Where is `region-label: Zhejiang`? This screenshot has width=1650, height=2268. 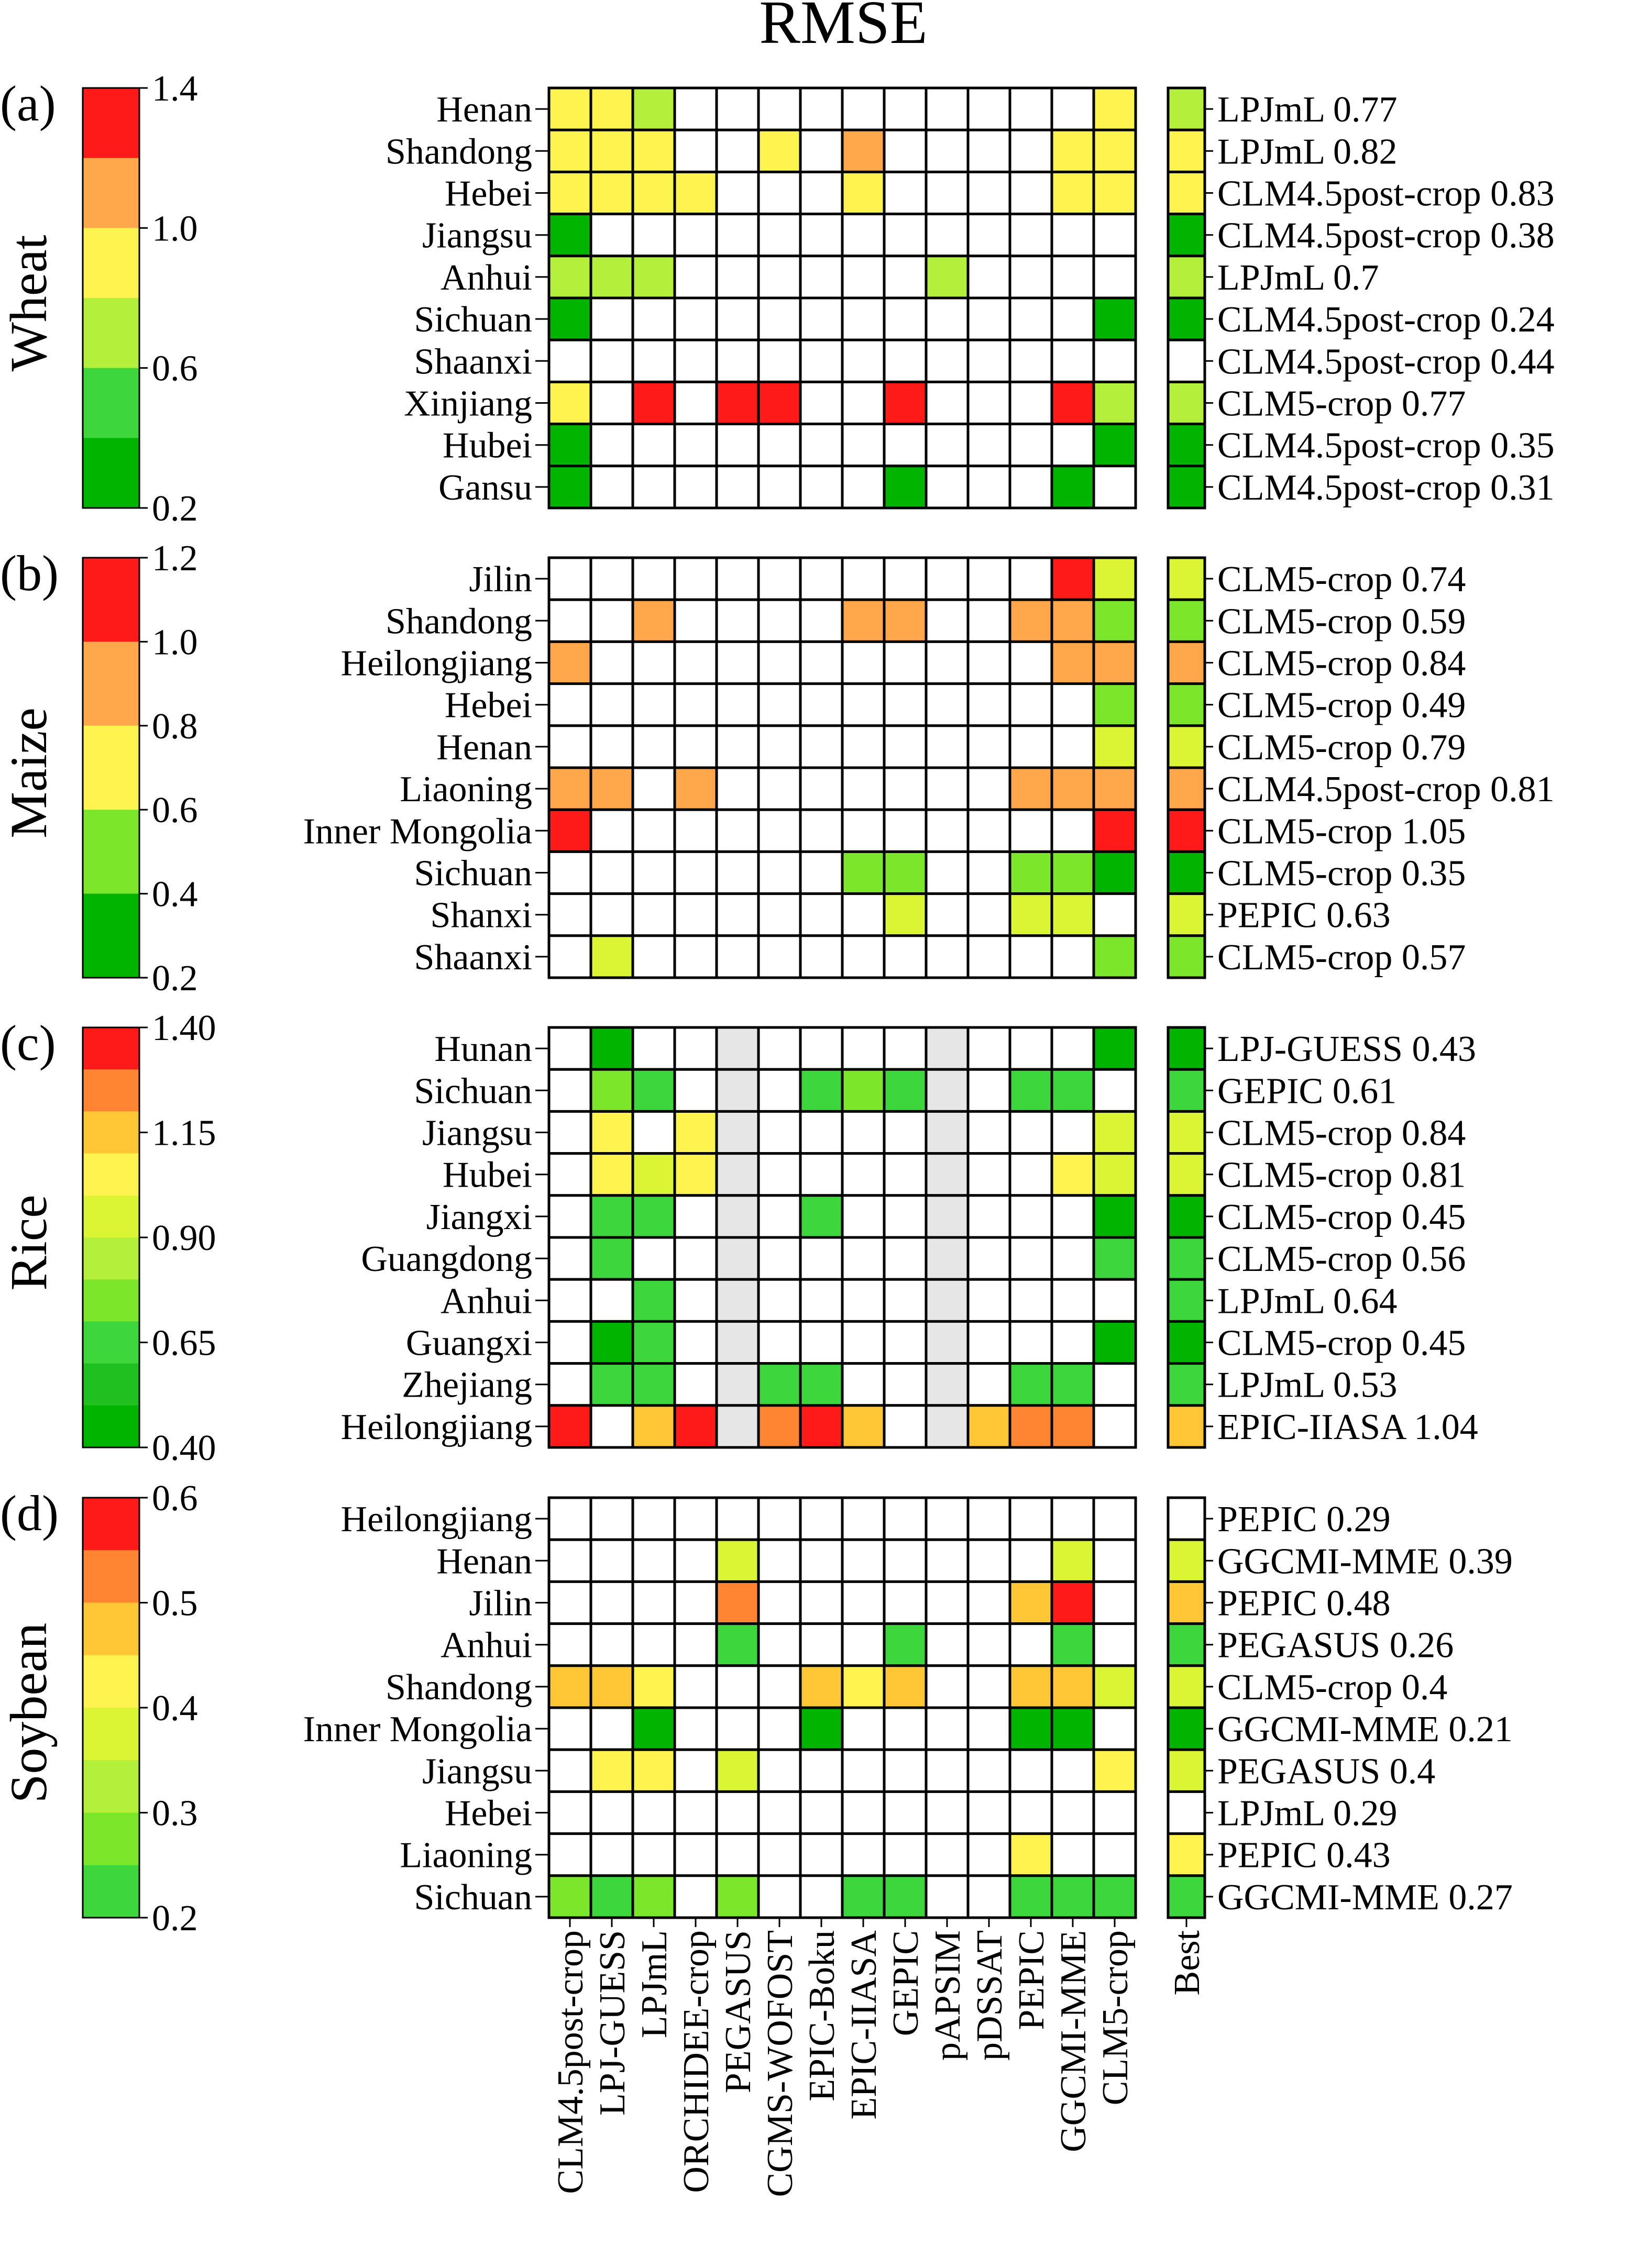
region-label: Zhejiang is located at coordinates (467, 1385).